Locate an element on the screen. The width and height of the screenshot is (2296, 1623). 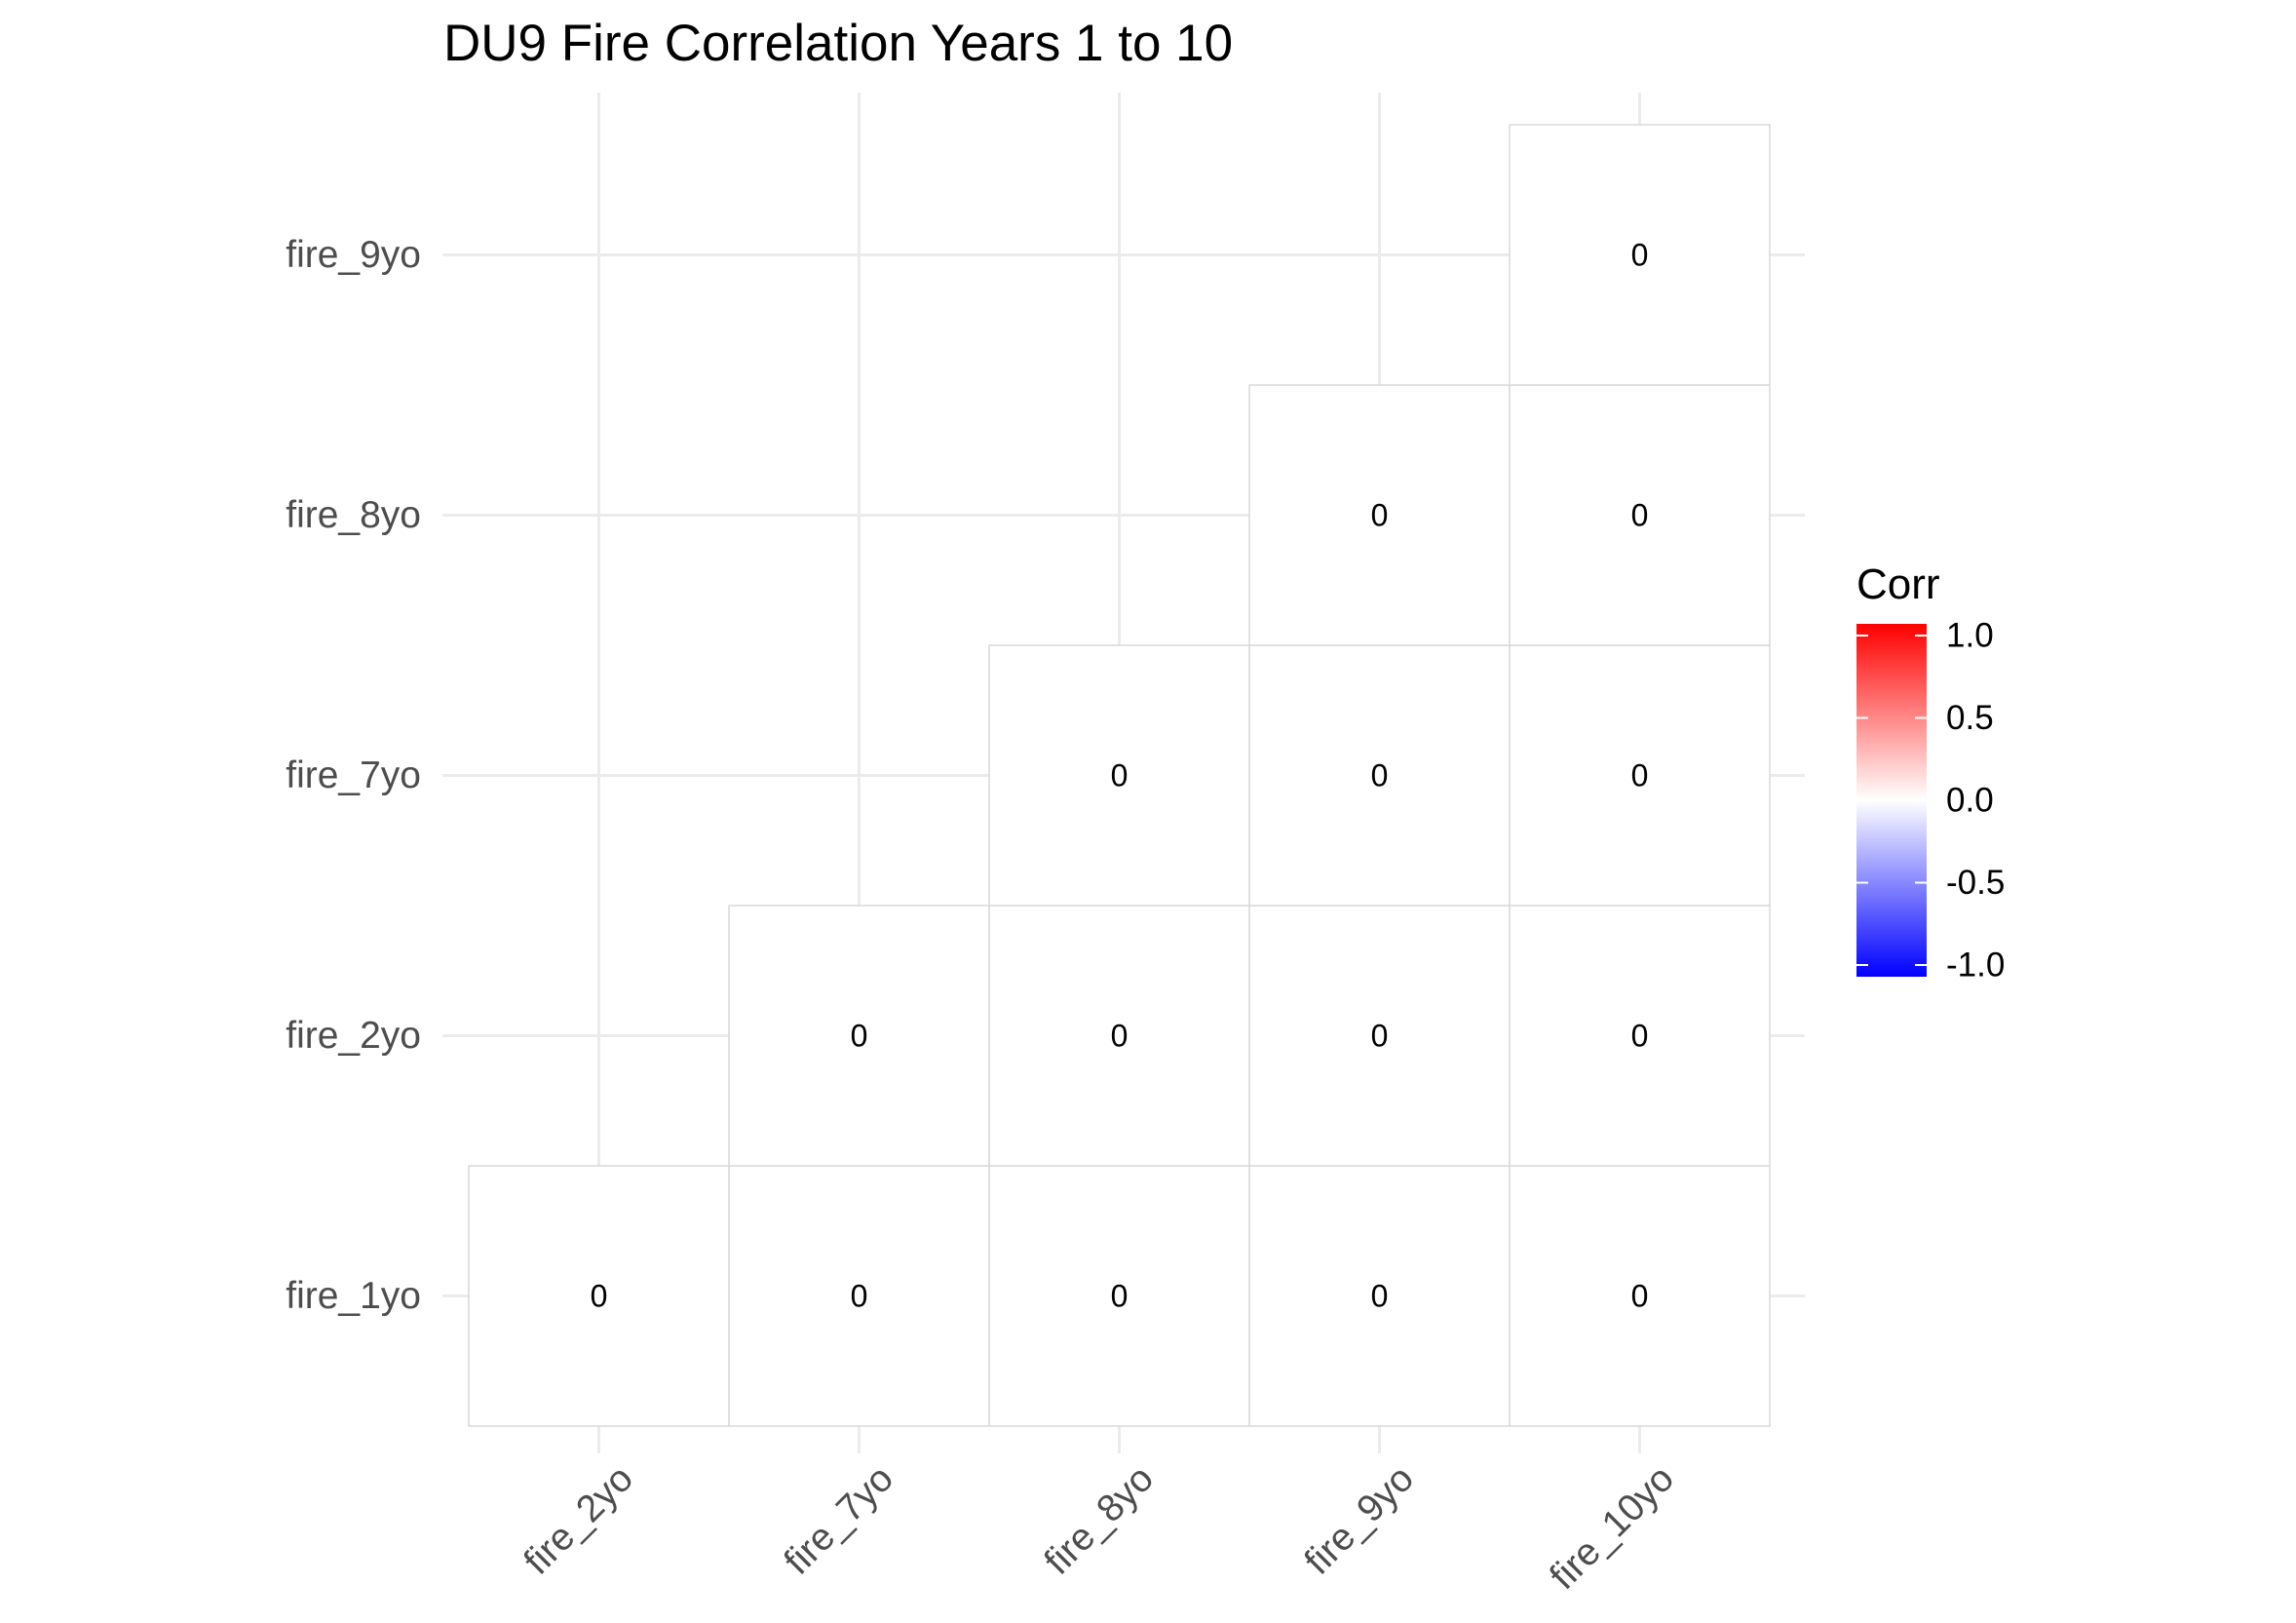
x-tick-label: fire_8yo is located at coordinates (1100, 1520).